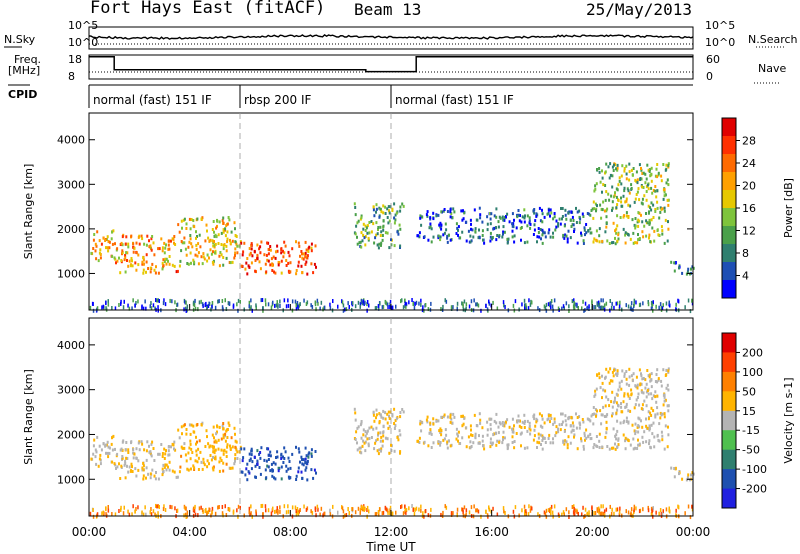 This screenshot has height=554, width=800. What do you see at coordinates (729, 420) in the screenshot?
I see `velocity-colorbar-frame` at bounding box center [729, 420].